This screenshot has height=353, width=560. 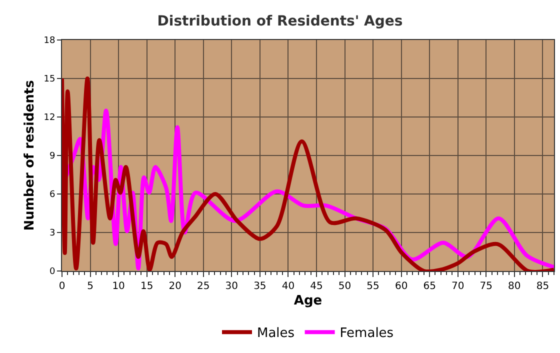 What do you see at coordinates (276, 334) in the screenshot?
I see `legend-label: Males` at bounding box center [276, 334].